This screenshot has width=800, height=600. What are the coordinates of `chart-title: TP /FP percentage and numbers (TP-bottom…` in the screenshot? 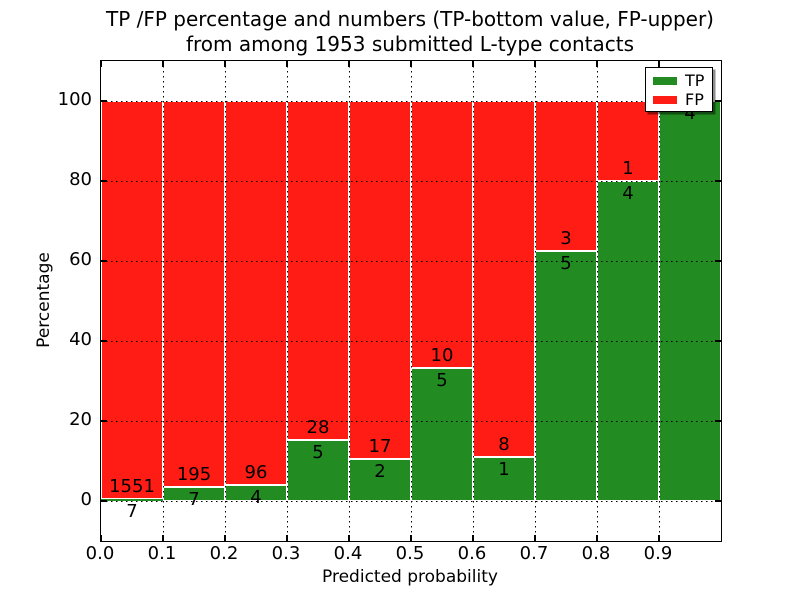 It's located at (410, 32).